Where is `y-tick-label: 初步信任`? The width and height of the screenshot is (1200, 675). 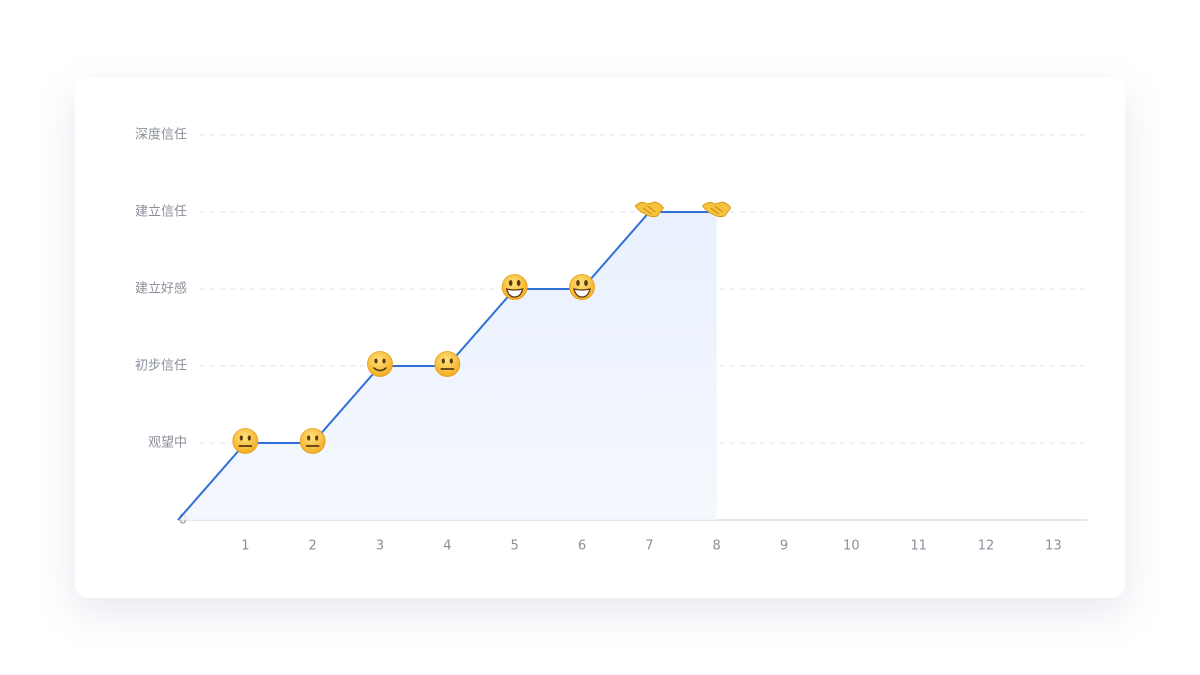 y-tick-label: 初步信任 is located at coordinates (161, 366).